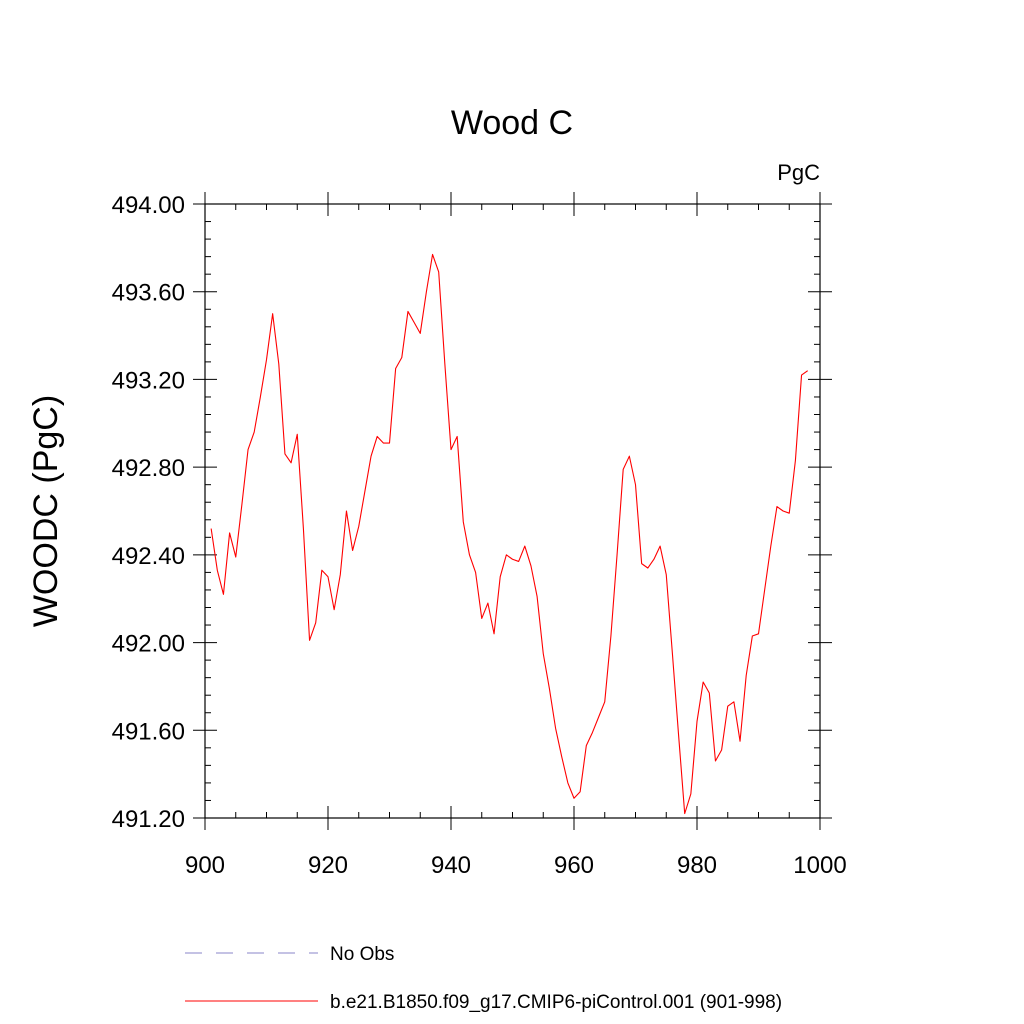 The image size is (1024, 1024). What do you see at coordinates (362, 954) in the screenshot?
I see `legend-label-no-obs: No Obs` at bounding box center [362, 954].